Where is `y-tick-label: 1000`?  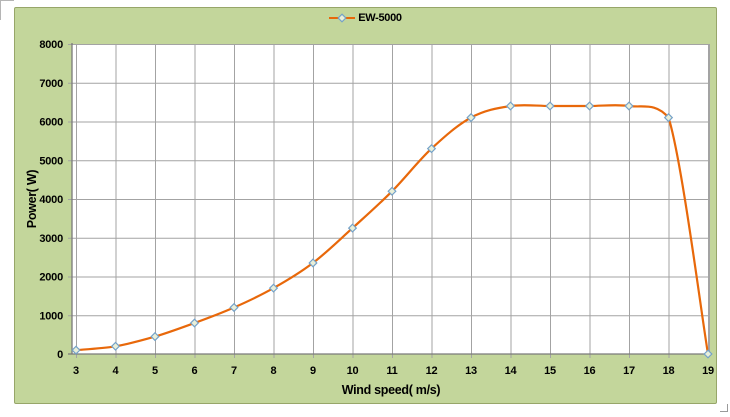
y-tick-label: 1000 is located at coordinates (51, 316).